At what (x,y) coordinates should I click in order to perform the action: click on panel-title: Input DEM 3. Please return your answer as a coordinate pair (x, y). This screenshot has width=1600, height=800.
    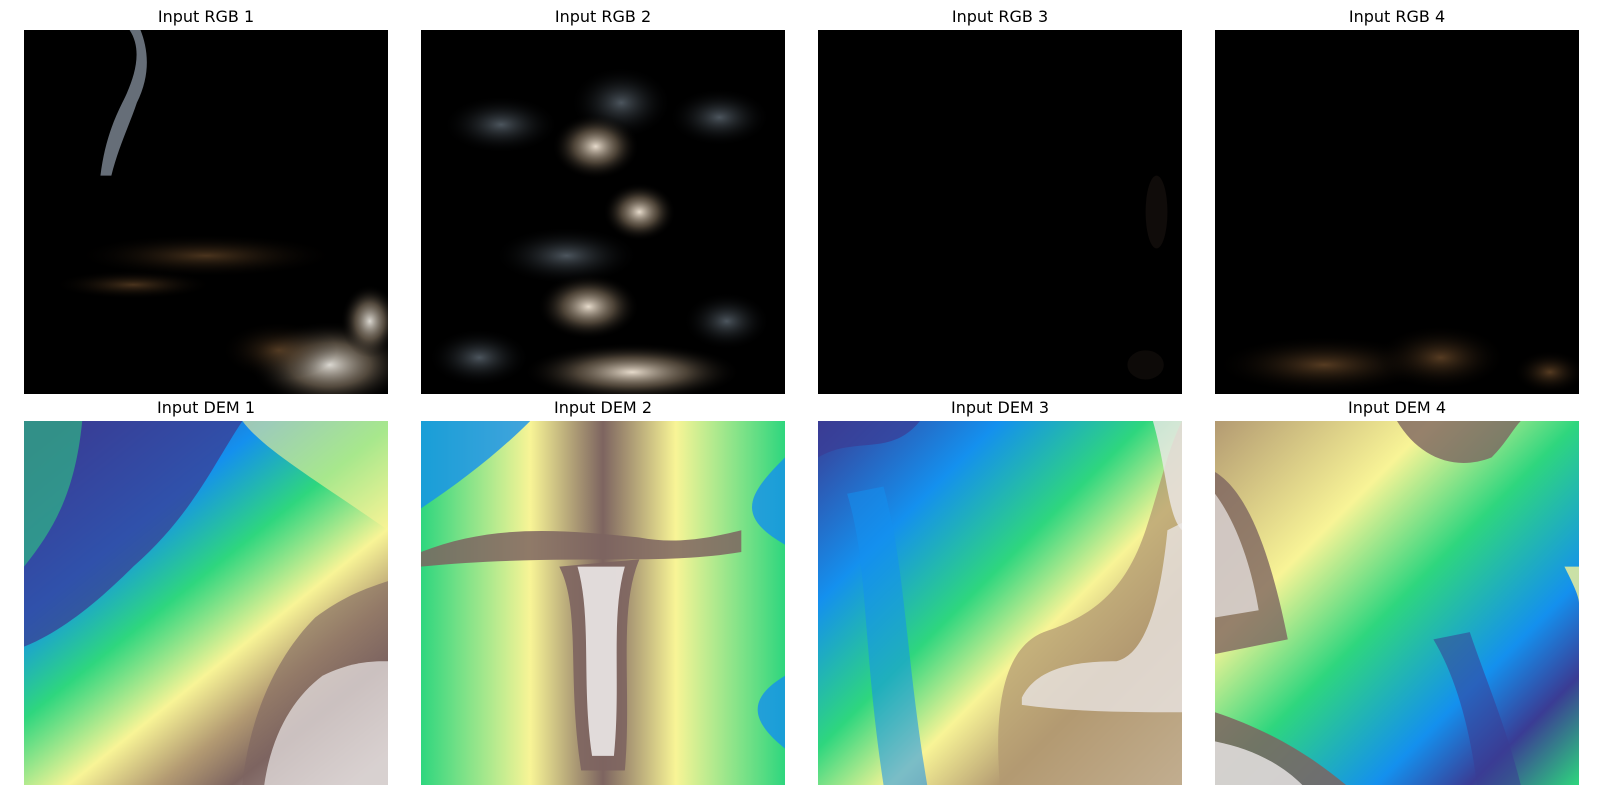
    Looking at the image, I should click on (999, 407).